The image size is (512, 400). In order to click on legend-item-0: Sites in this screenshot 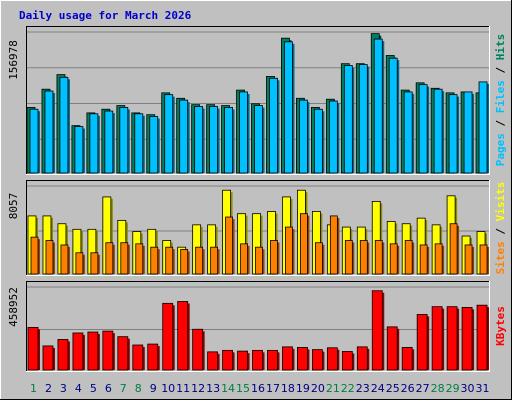, I will do `click(500, 257)`.